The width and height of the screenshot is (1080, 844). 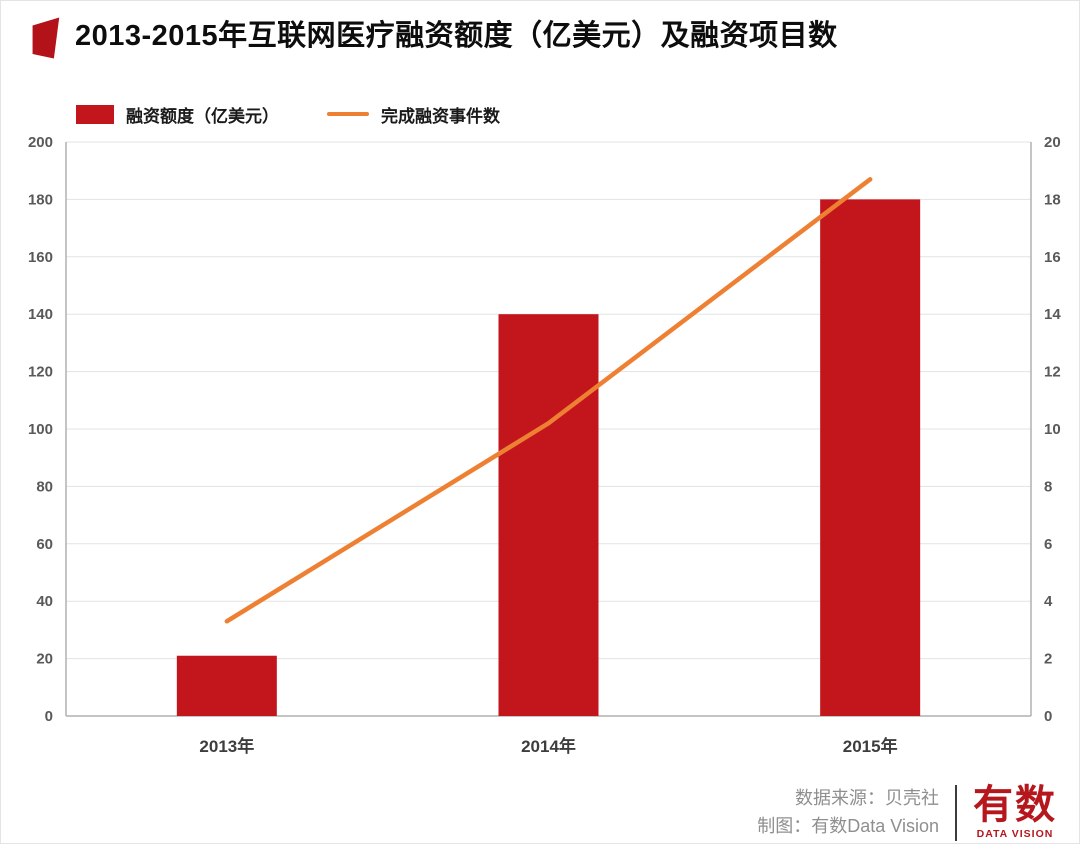 What do you see at coordinates (1052, 142) in the screenshot?
I see `right-axis-tick: 20` at bounding box center [1052, 142].